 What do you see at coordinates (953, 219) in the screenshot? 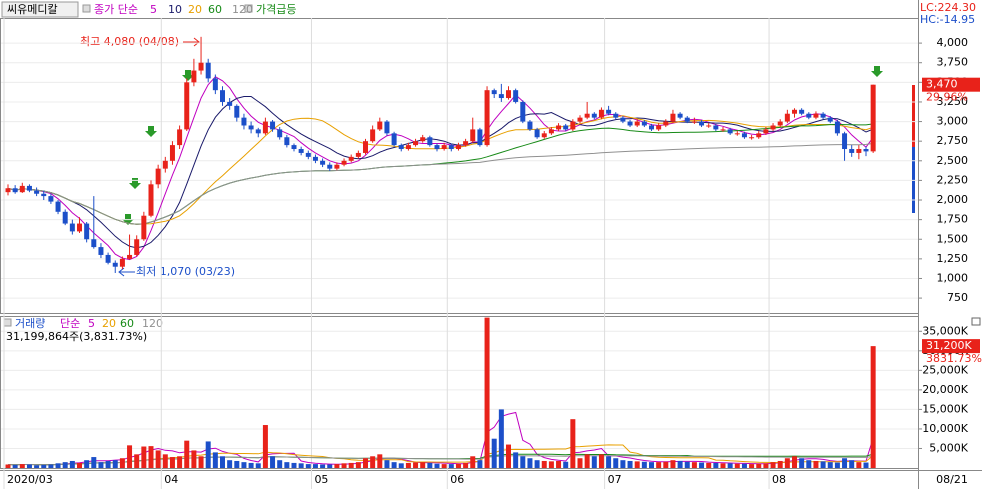
I see `y-tick-label: 1,750` at bounding box center [953, 219].